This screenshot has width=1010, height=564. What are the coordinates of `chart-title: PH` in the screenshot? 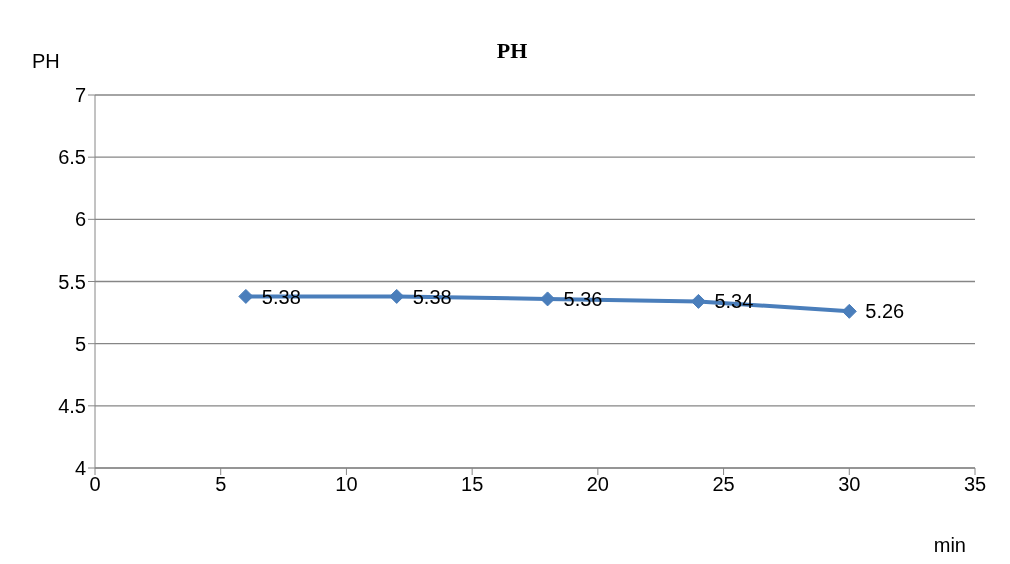 It's located at (512, 50).